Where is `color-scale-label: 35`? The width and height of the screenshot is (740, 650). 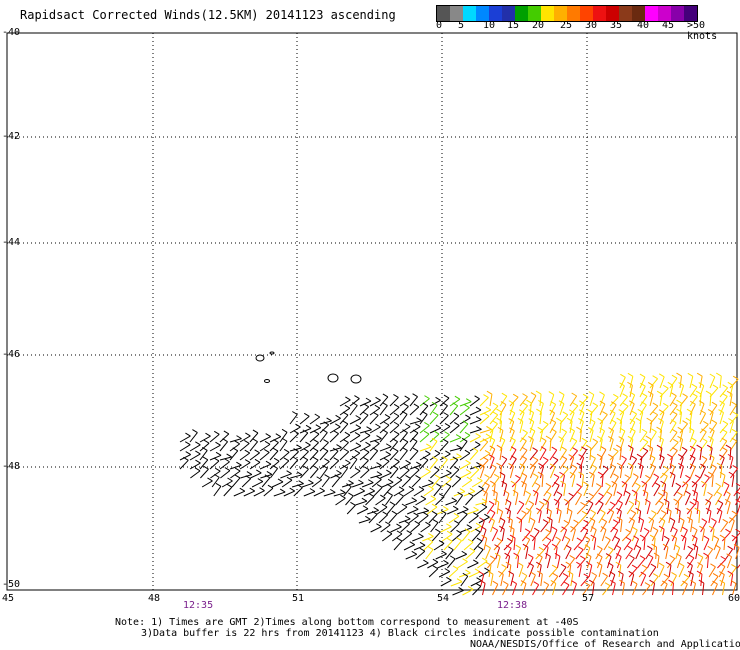 color-scale-label: 35 is located at coordinates (616, 25).